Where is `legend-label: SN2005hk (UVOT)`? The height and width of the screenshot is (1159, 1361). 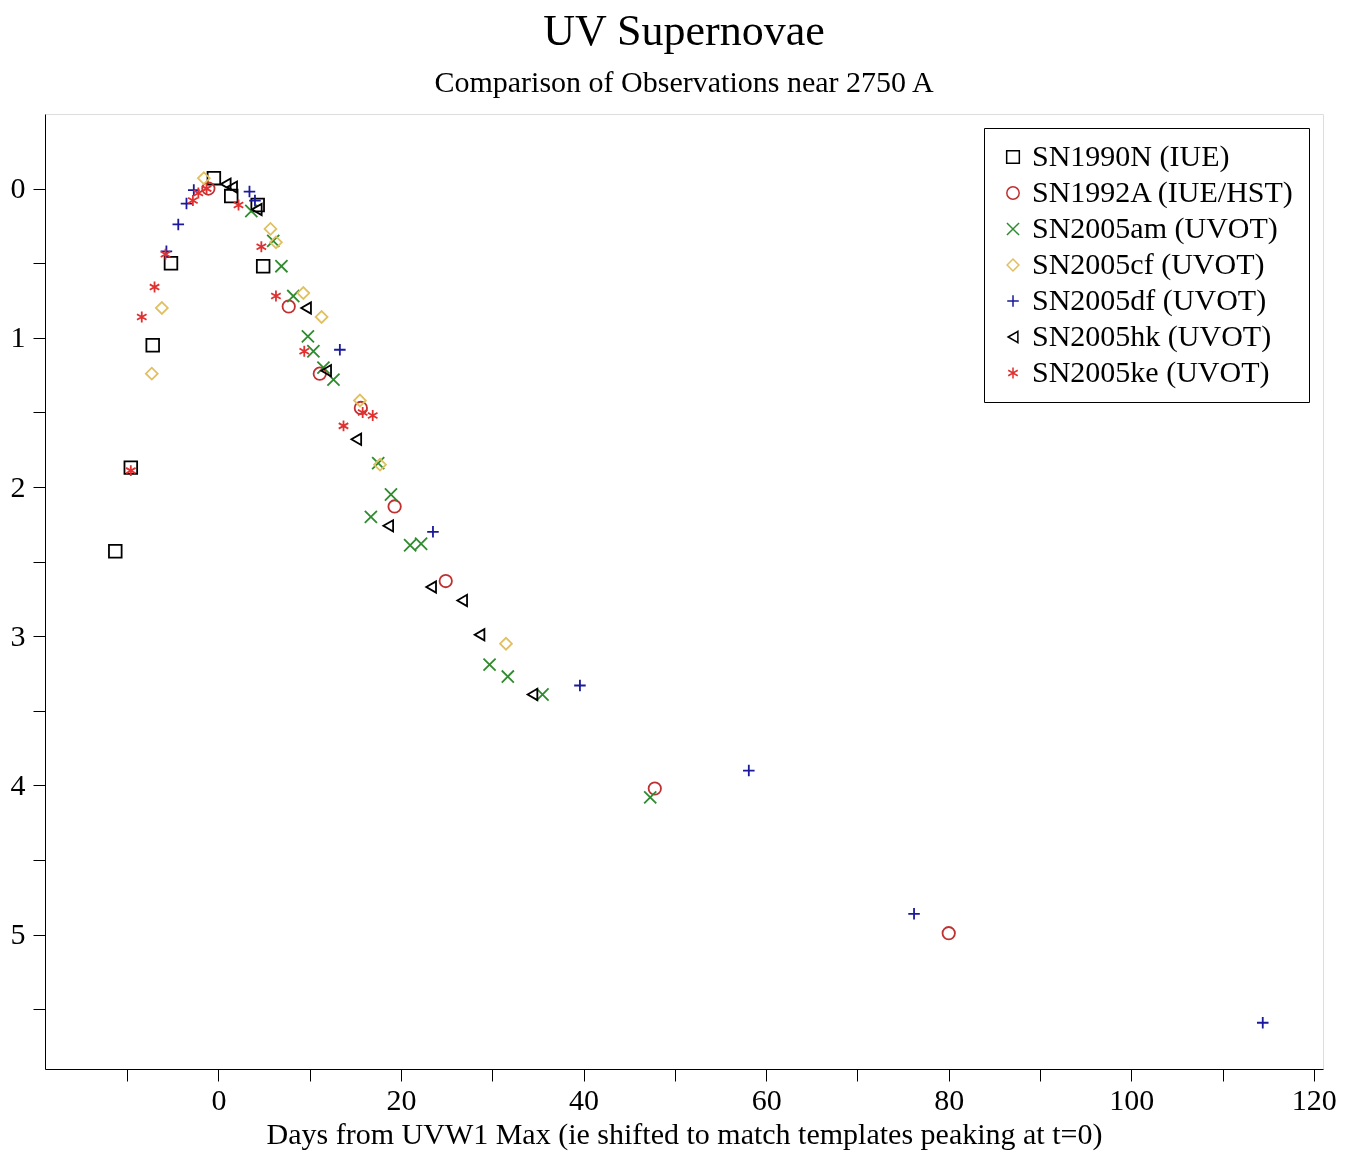
legend-label: SN2005hk (UVOT) is located at coordinates (1152, 336).